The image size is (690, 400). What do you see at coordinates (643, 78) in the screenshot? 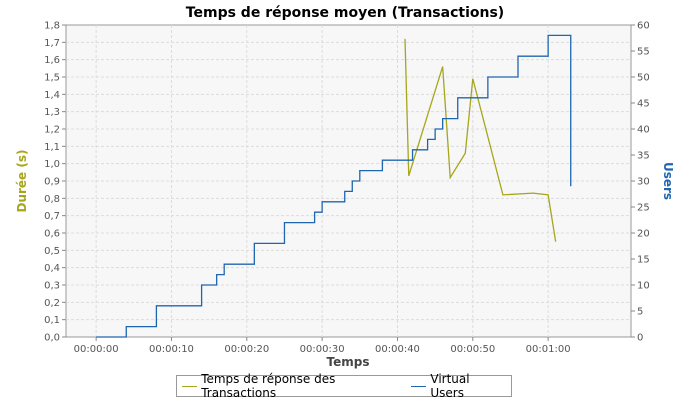
I see `y2-tick-label: 50` at bounding box center [643, 78].